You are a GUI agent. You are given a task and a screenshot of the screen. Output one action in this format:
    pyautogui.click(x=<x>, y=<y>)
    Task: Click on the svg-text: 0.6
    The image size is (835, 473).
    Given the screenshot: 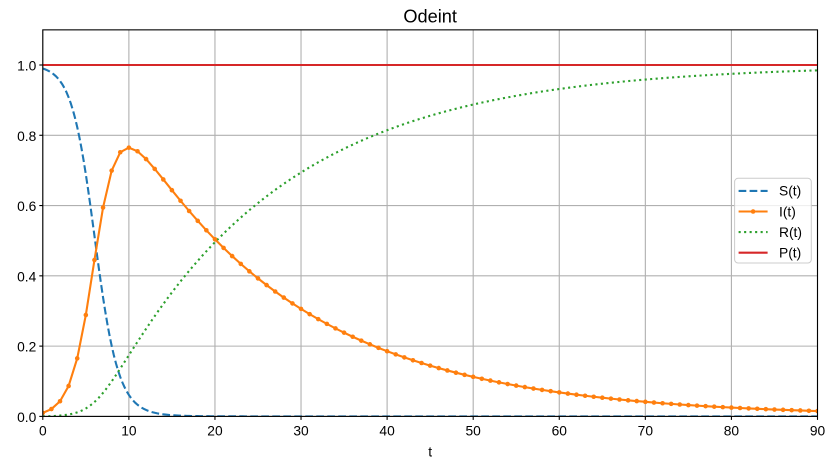 What is the action you would take?
    pyautogui.click(x=27, y=206)
    